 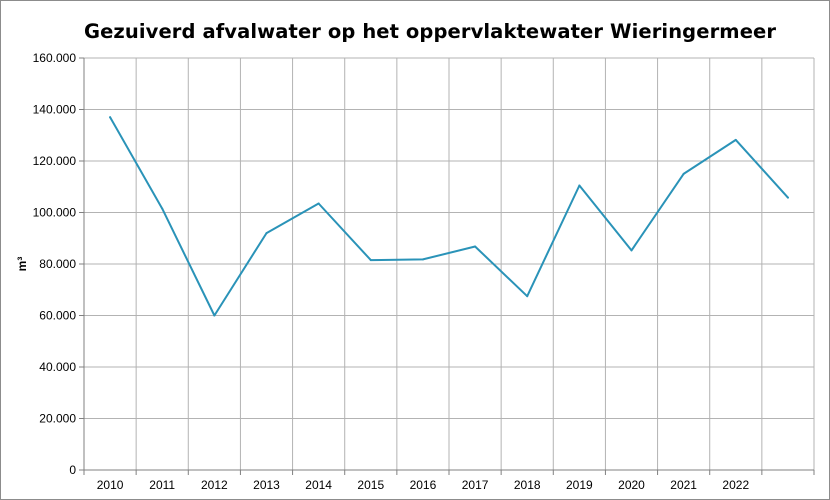 What do you see at coordinates (735, 485) in the screenshot?
I see `x-tick-label: 2022` at bounding box center [735, 485].